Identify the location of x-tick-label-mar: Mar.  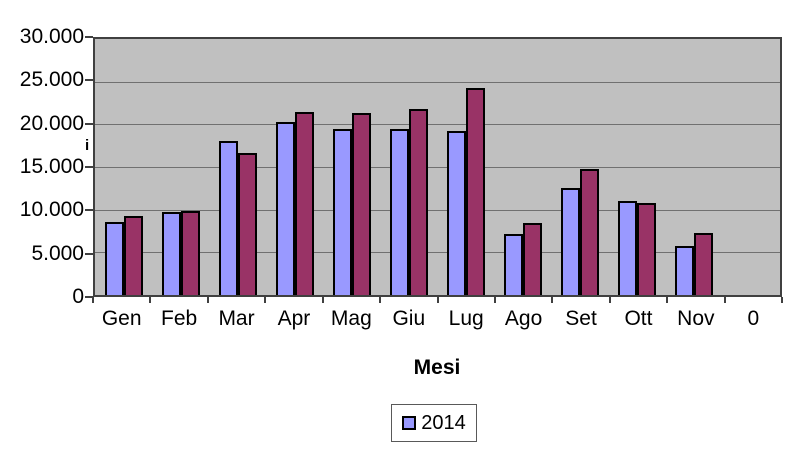
(236, 318).